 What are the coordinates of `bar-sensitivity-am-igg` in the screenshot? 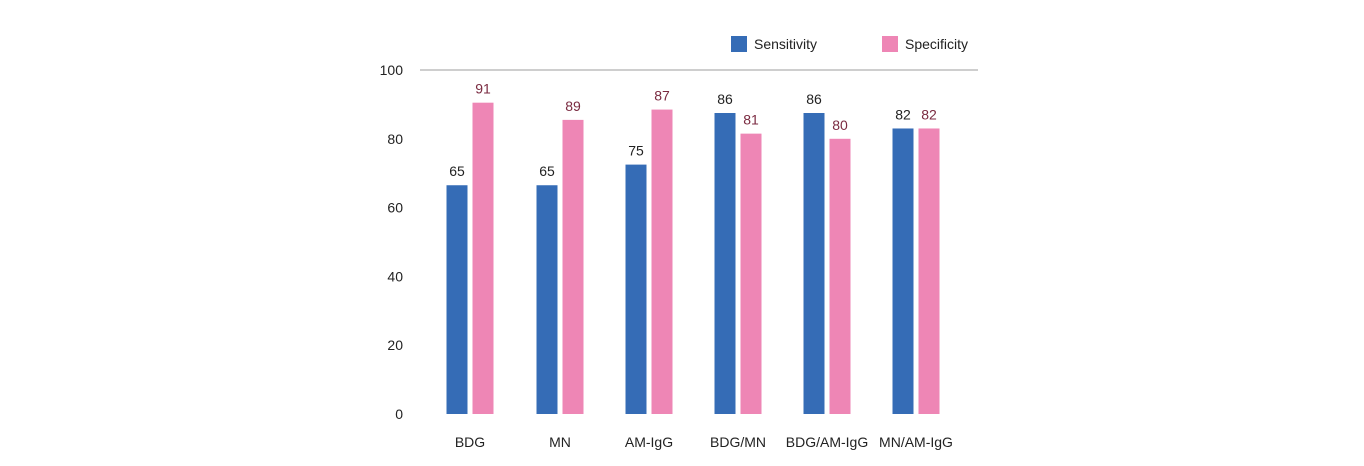 It's located at (636, 289).